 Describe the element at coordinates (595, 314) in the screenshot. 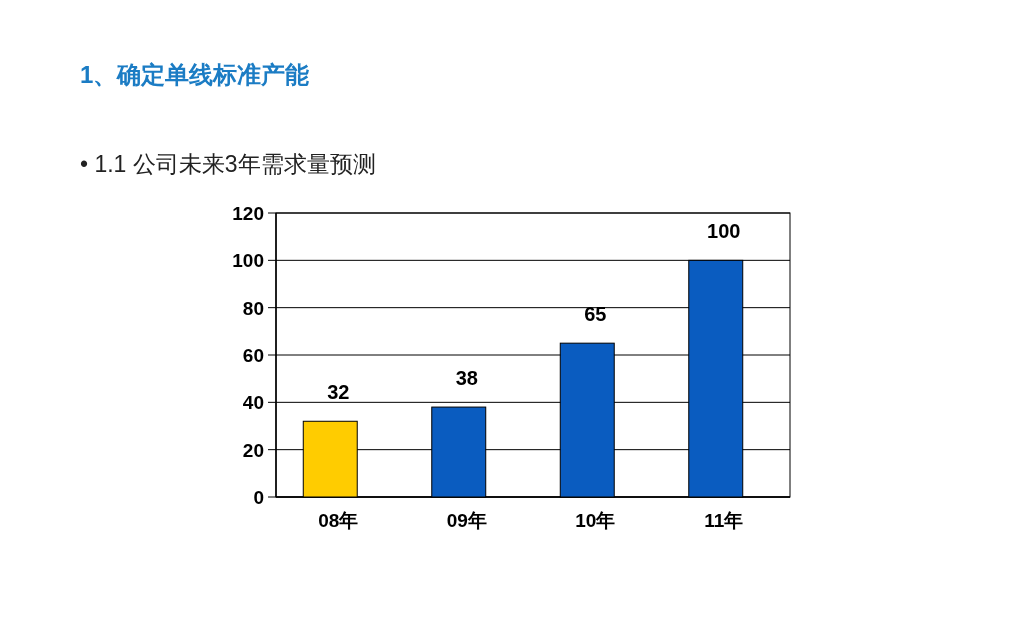

I see `data-label: 65` at that location.